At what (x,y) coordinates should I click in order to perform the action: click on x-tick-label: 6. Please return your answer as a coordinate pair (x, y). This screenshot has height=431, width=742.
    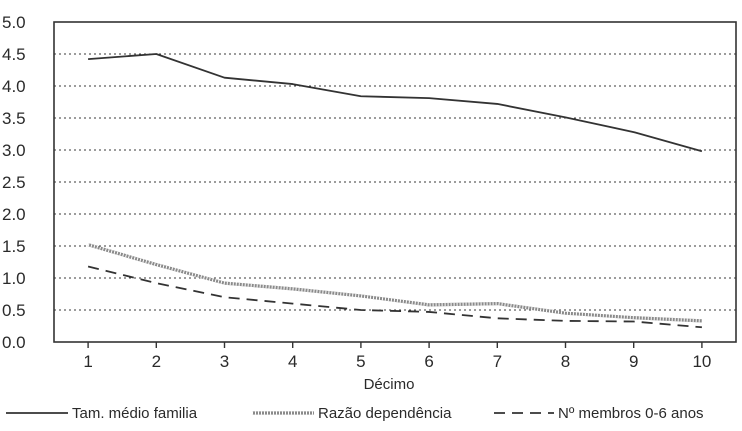
    Looking at the image, I should click on (428, 361).